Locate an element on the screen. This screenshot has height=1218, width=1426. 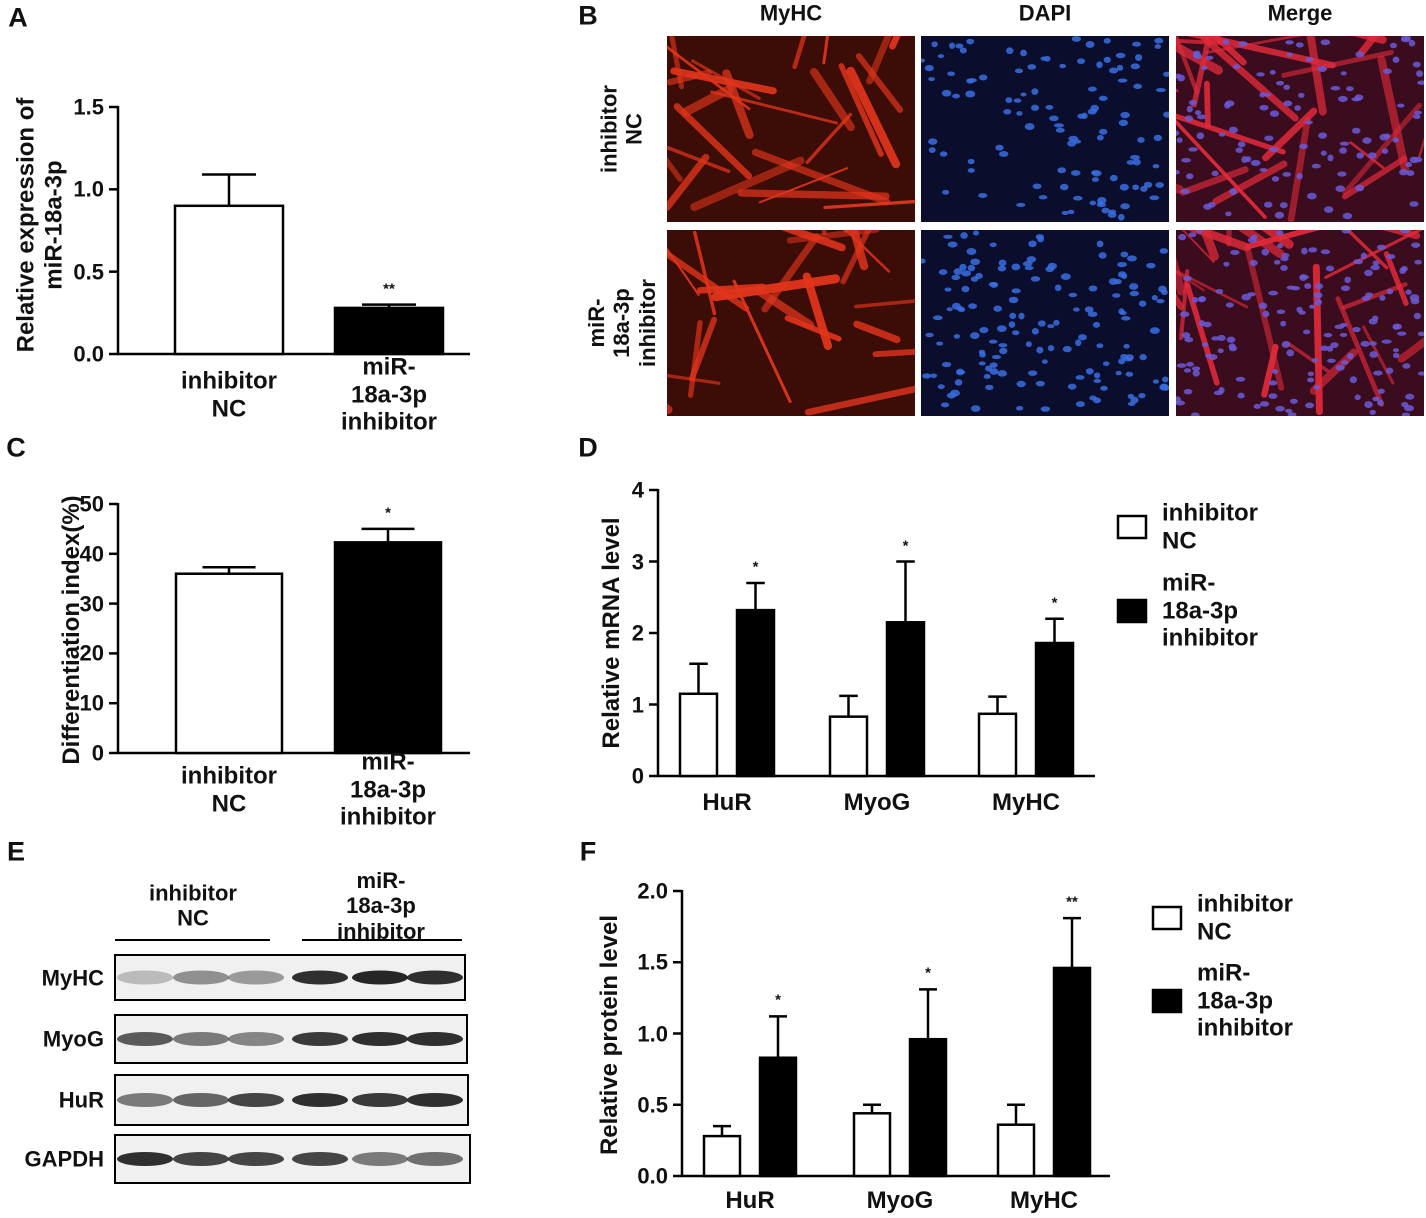
y-axis-label: Differentiation index(%) is located at coordinates (72, 630).